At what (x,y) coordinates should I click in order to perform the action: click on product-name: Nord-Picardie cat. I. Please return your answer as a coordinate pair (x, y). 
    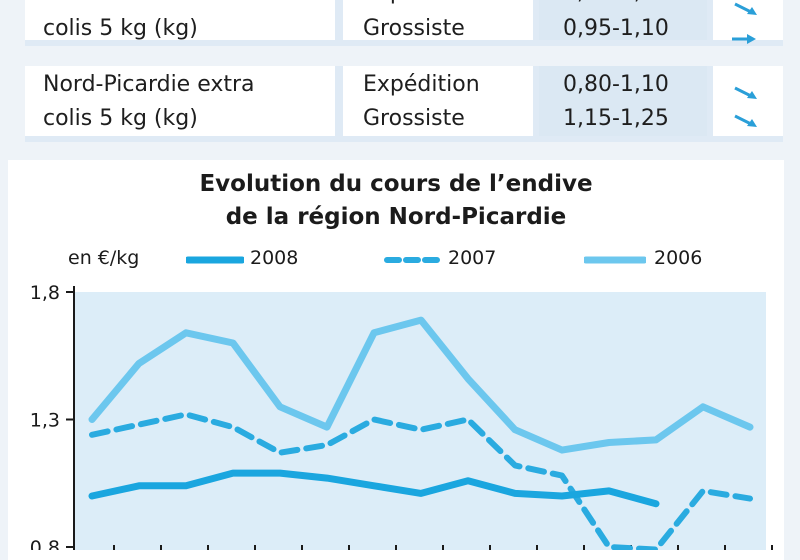
    Looking at the image, I should click on (147, 5).